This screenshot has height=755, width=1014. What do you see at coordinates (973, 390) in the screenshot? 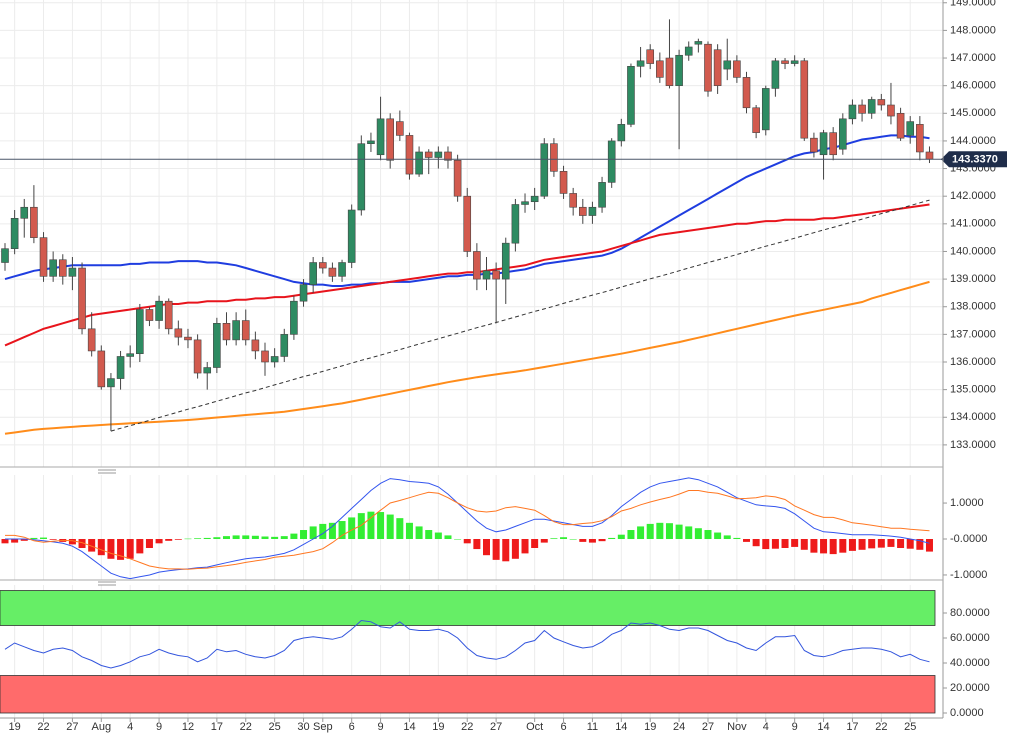
I see `y-tick-label: 135.0000` at bounding box center [973, 390].